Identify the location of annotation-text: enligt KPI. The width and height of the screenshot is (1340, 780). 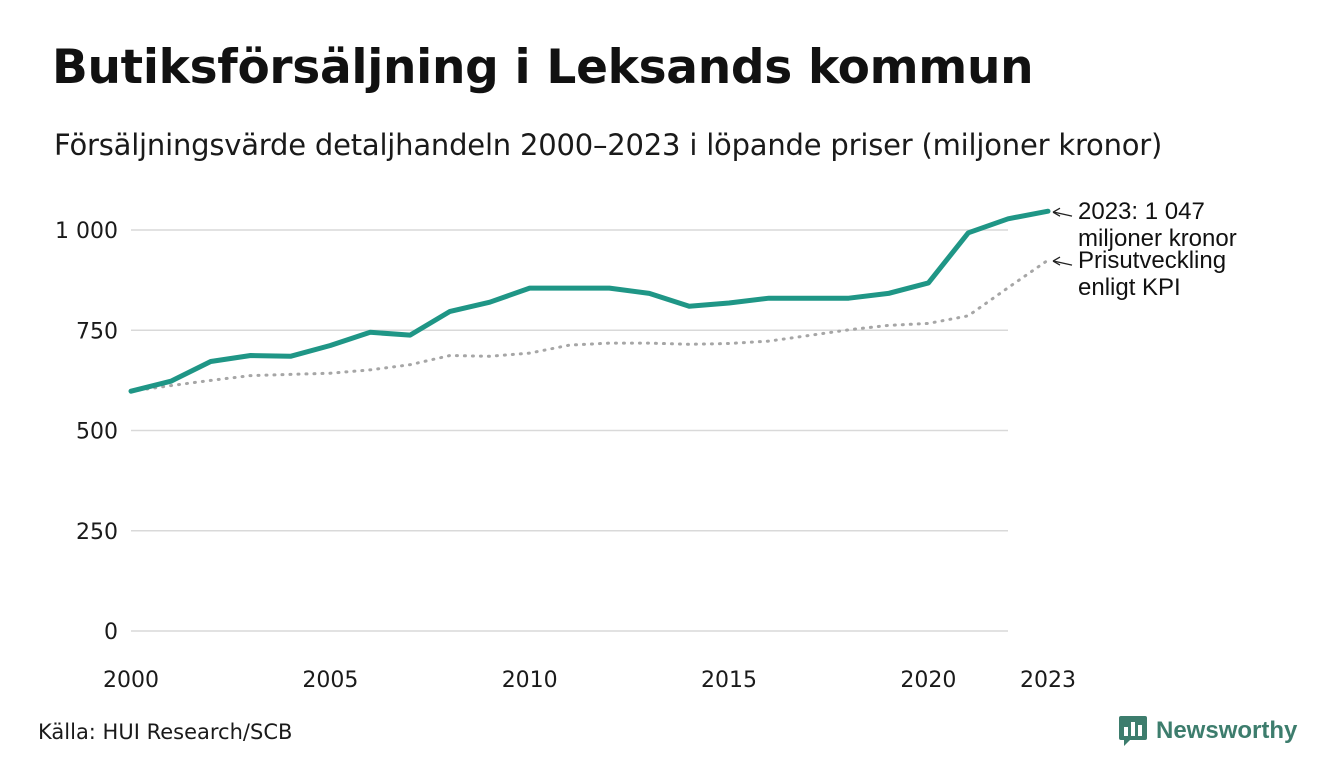
(1129, 287).